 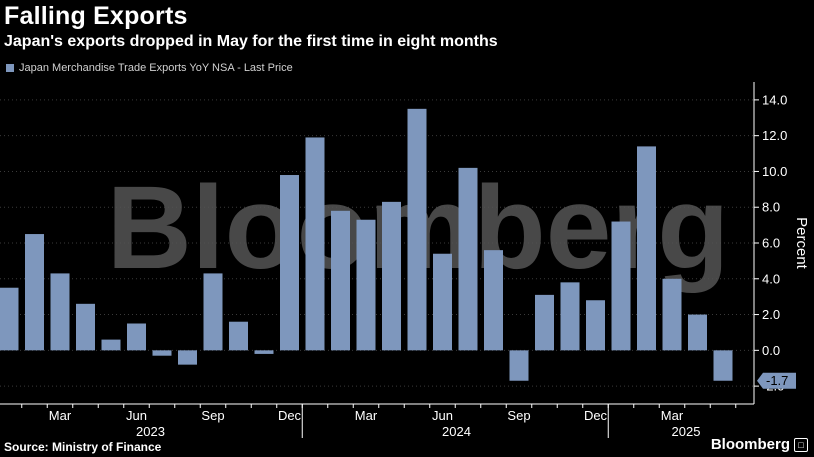 I want to click on y-tick-label: 8.0, so click(x=771, y=207).